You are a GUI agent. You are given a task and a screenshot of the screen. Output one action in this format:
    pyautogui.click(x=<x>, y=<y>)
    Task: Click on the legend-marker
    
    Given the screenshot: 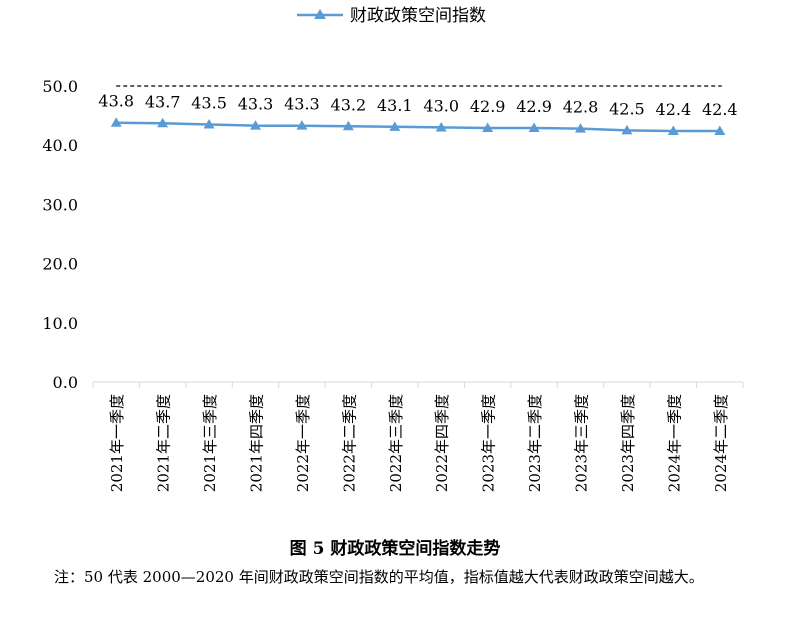 What is the action you would take?
    pyautogui.click(x=320, y=14)
    